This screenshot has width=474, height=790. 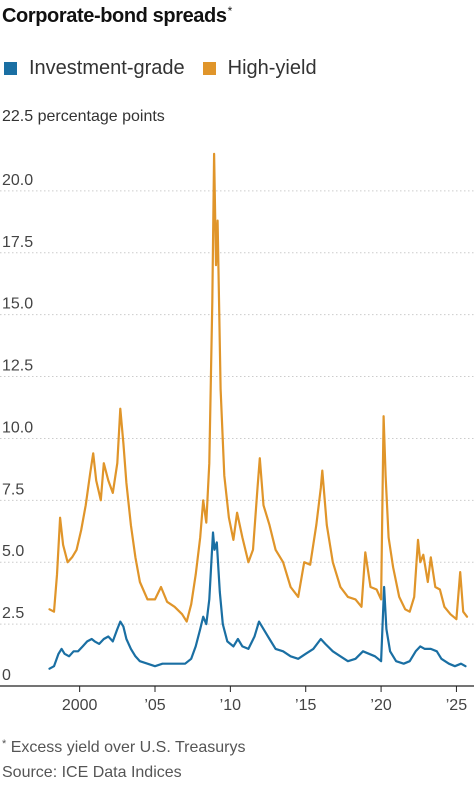 What do you see at coordinates (17, 304) in the screenshot?
I see `y-tick-label: 15.0` at bounding box center [17, 304].